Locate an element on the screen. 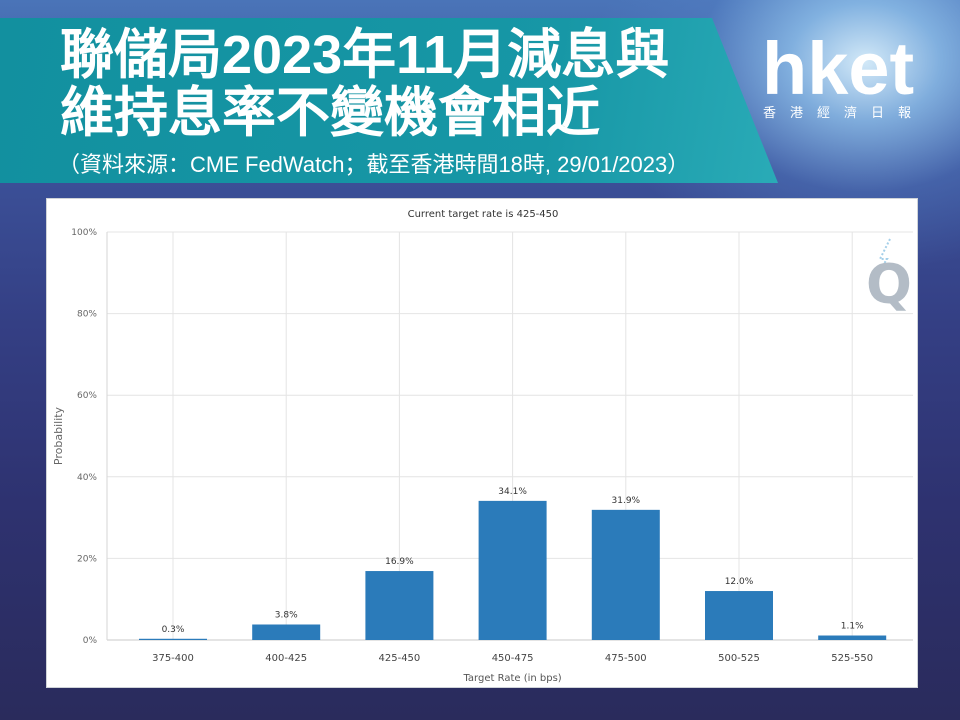 The height and width of the screenshot is (720, 960). y-tick-label: 80% is located at coordinates (87, 315).